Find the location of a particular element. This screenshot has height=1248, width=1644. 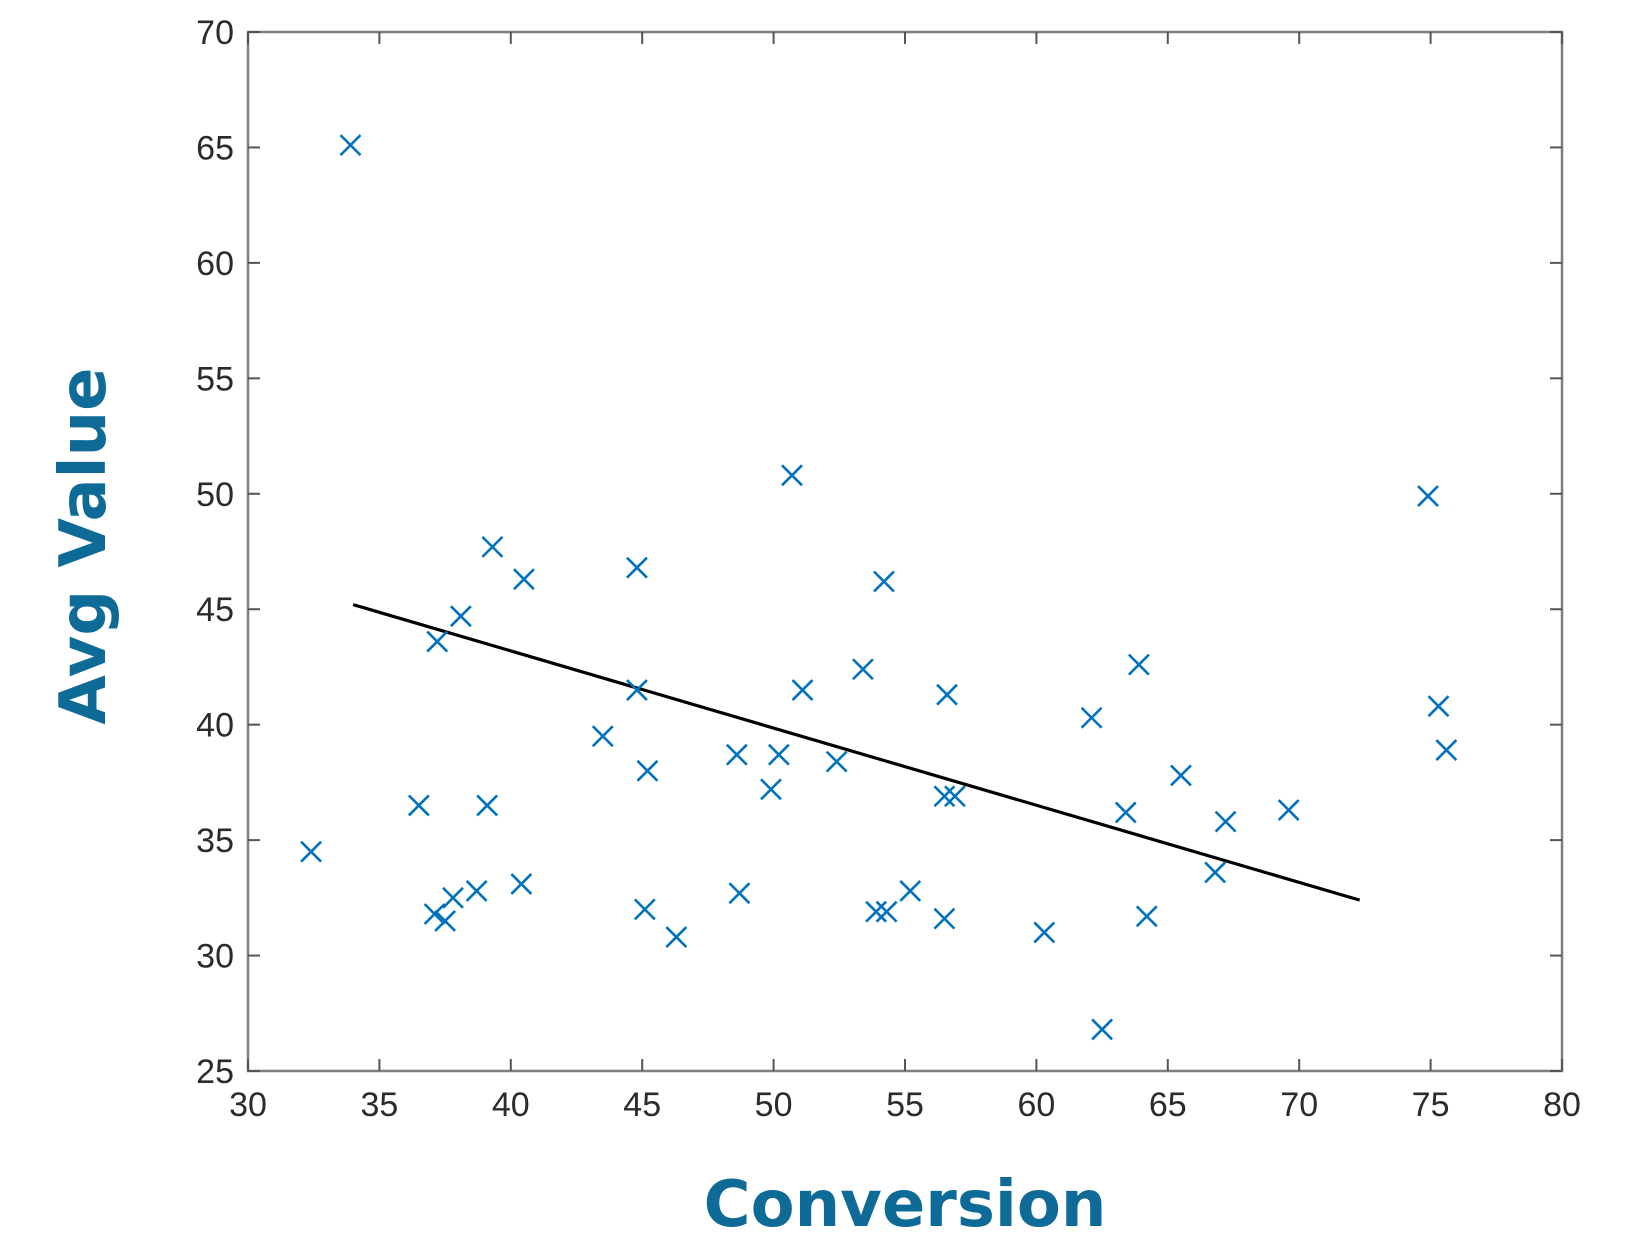

x-tick-label: 55 is located at coordinates (905, 1105).